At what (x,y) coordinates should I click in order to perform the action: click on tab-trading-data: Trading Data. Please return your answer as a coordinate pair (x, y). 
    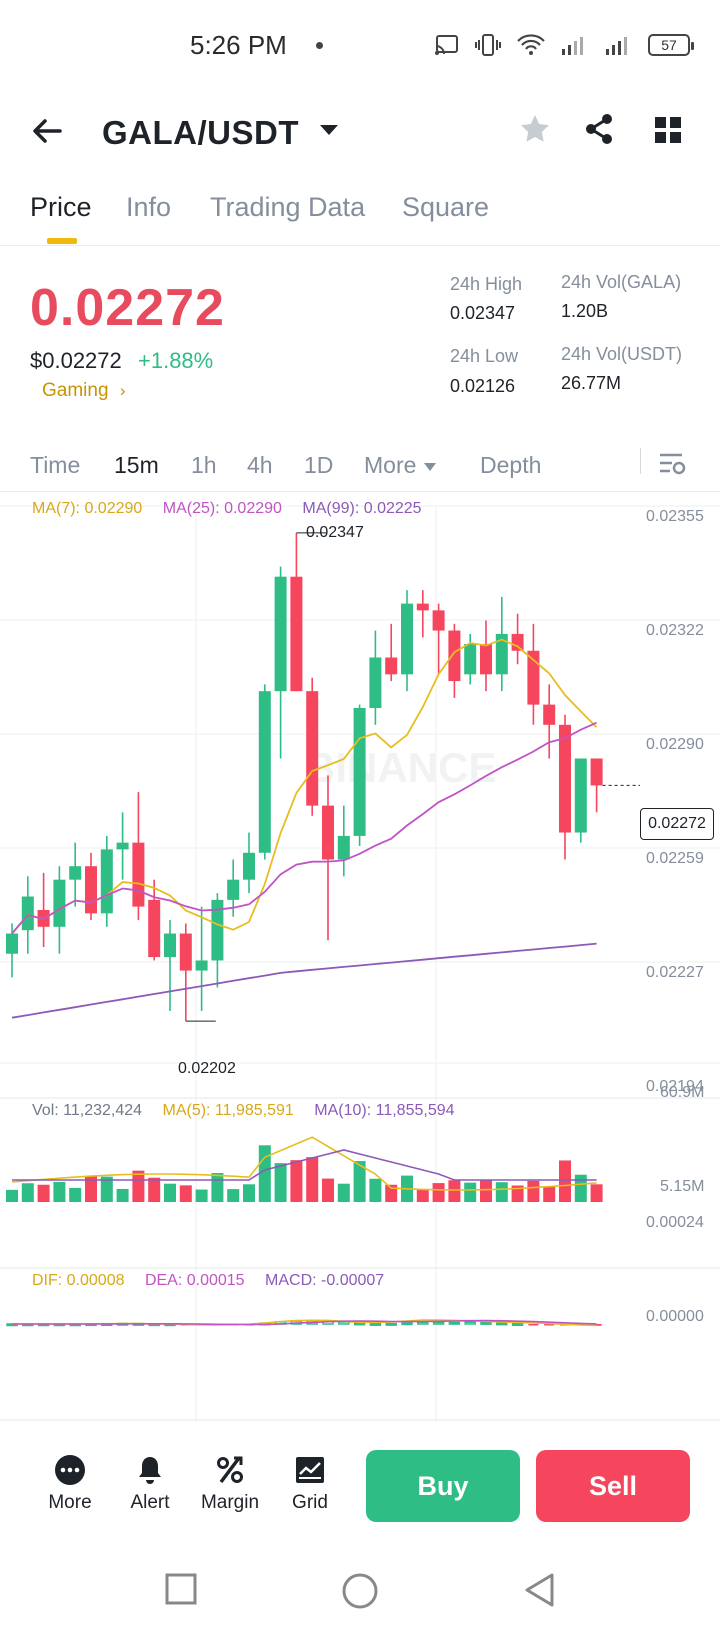
    Looking at the image, I should click on (288, 207).